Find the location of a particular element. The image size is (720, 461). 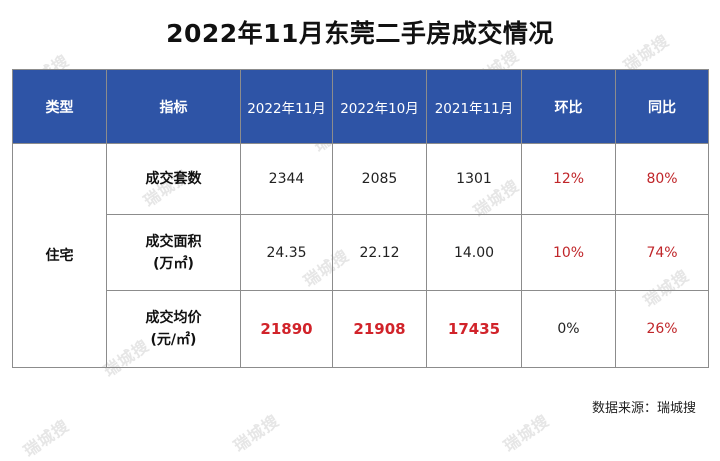

metric-label: 成交均价 is located at coordinates (173, 318).